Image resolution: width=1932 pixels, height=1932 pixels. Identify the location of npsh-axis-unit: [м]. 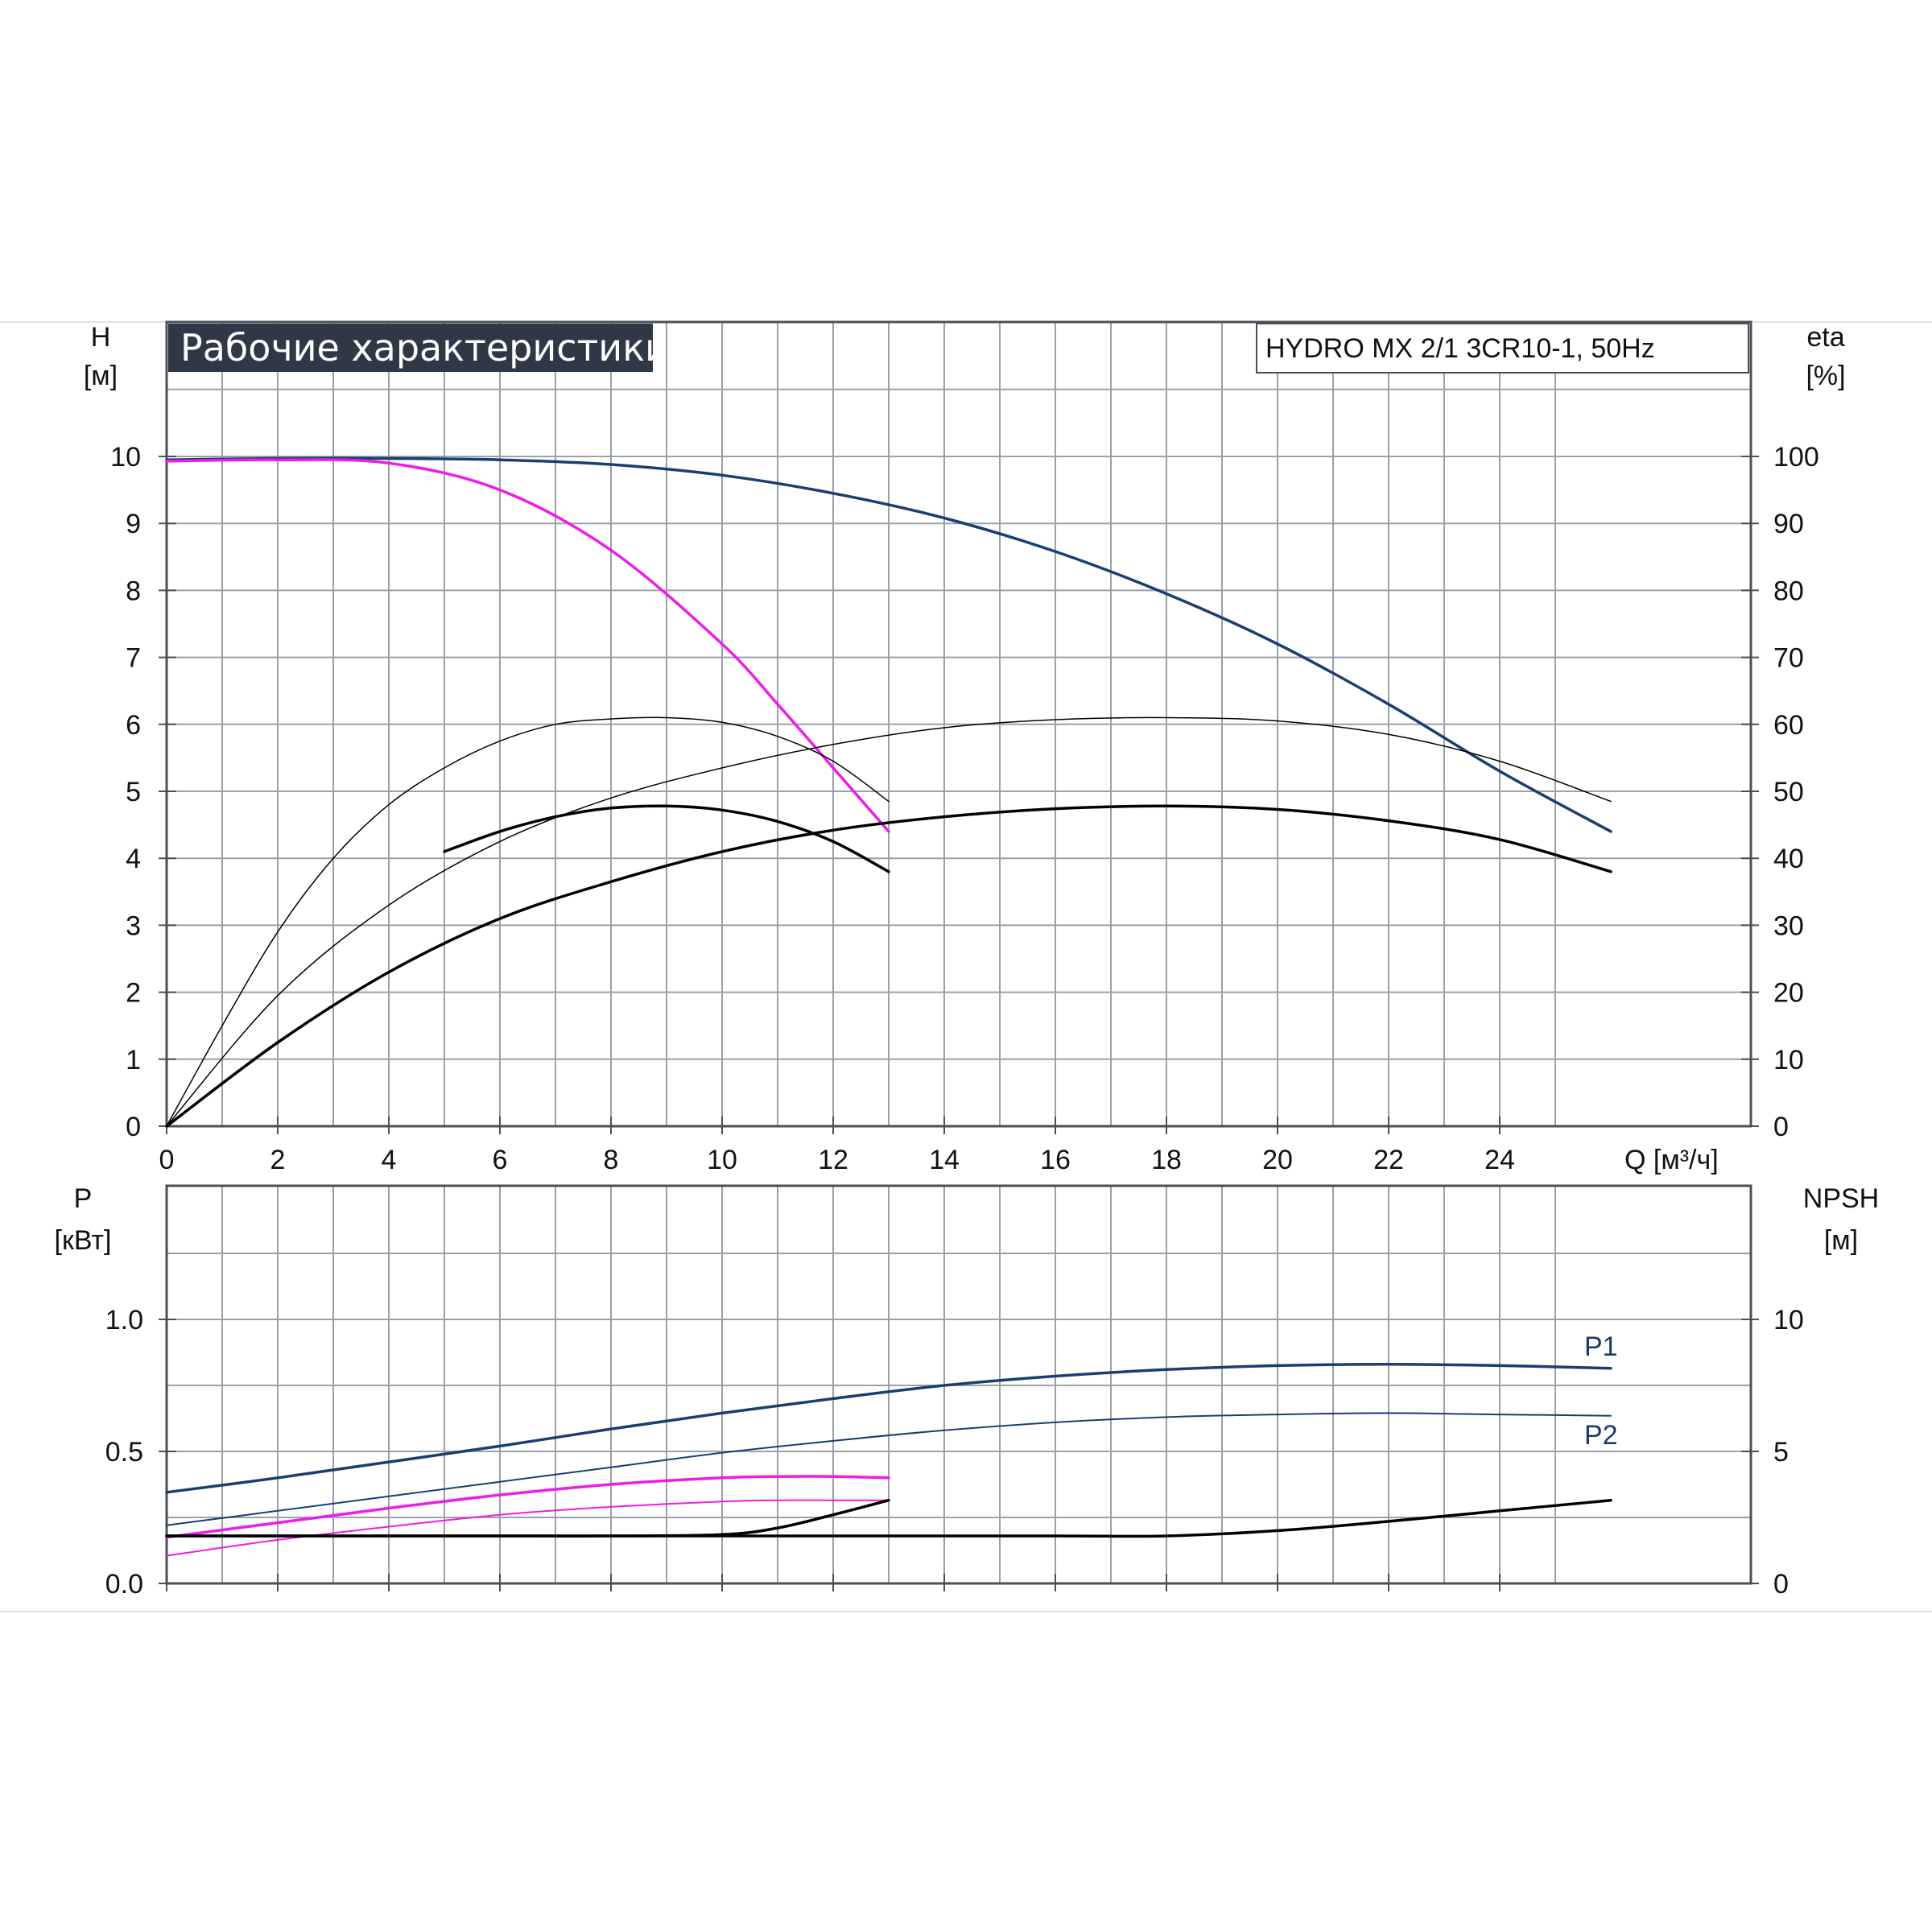
(1841, 1240).